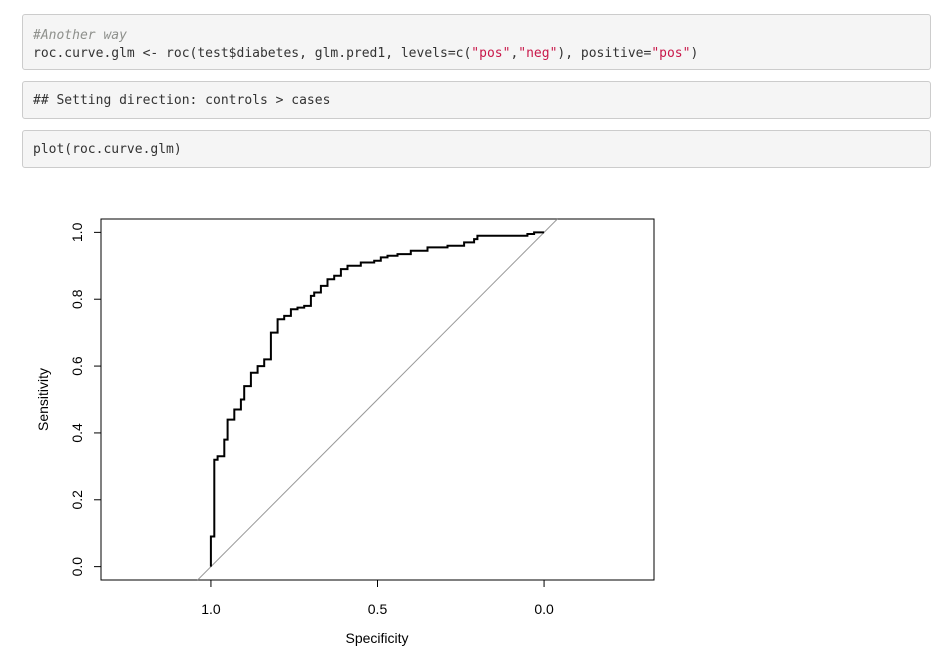 Image resolution: width=945 pixels, height=660 pixels. I want to click on x-tick-label: 1.0, so click(211, 609).